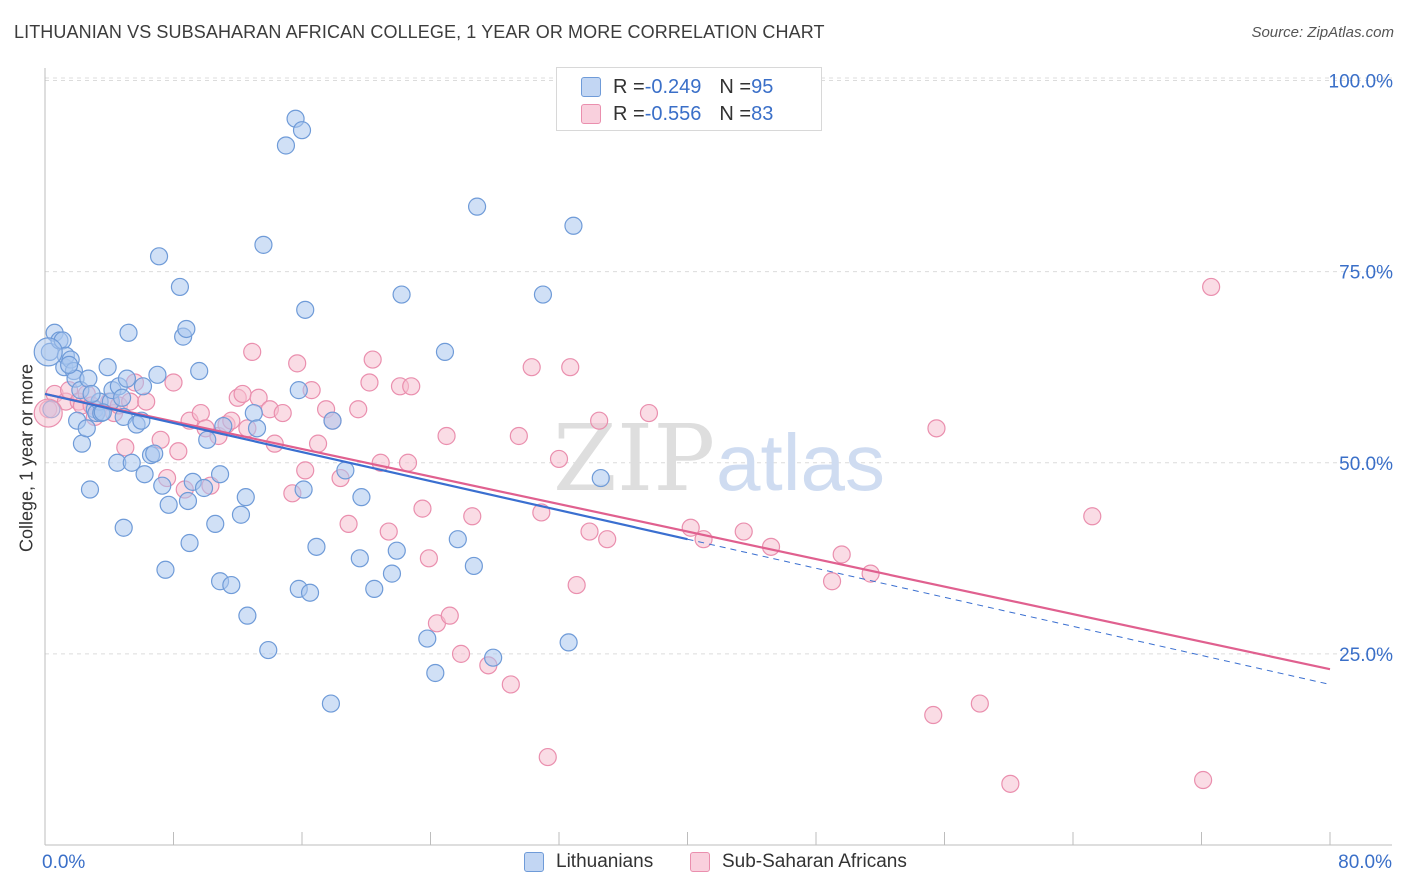 The height and width of the screenshot is (892, 1406). What do you see at coordinates (1365, 862) in the screenshot?
I see `x-tick-max: 80.0%` at bounding box center [1365, 862].